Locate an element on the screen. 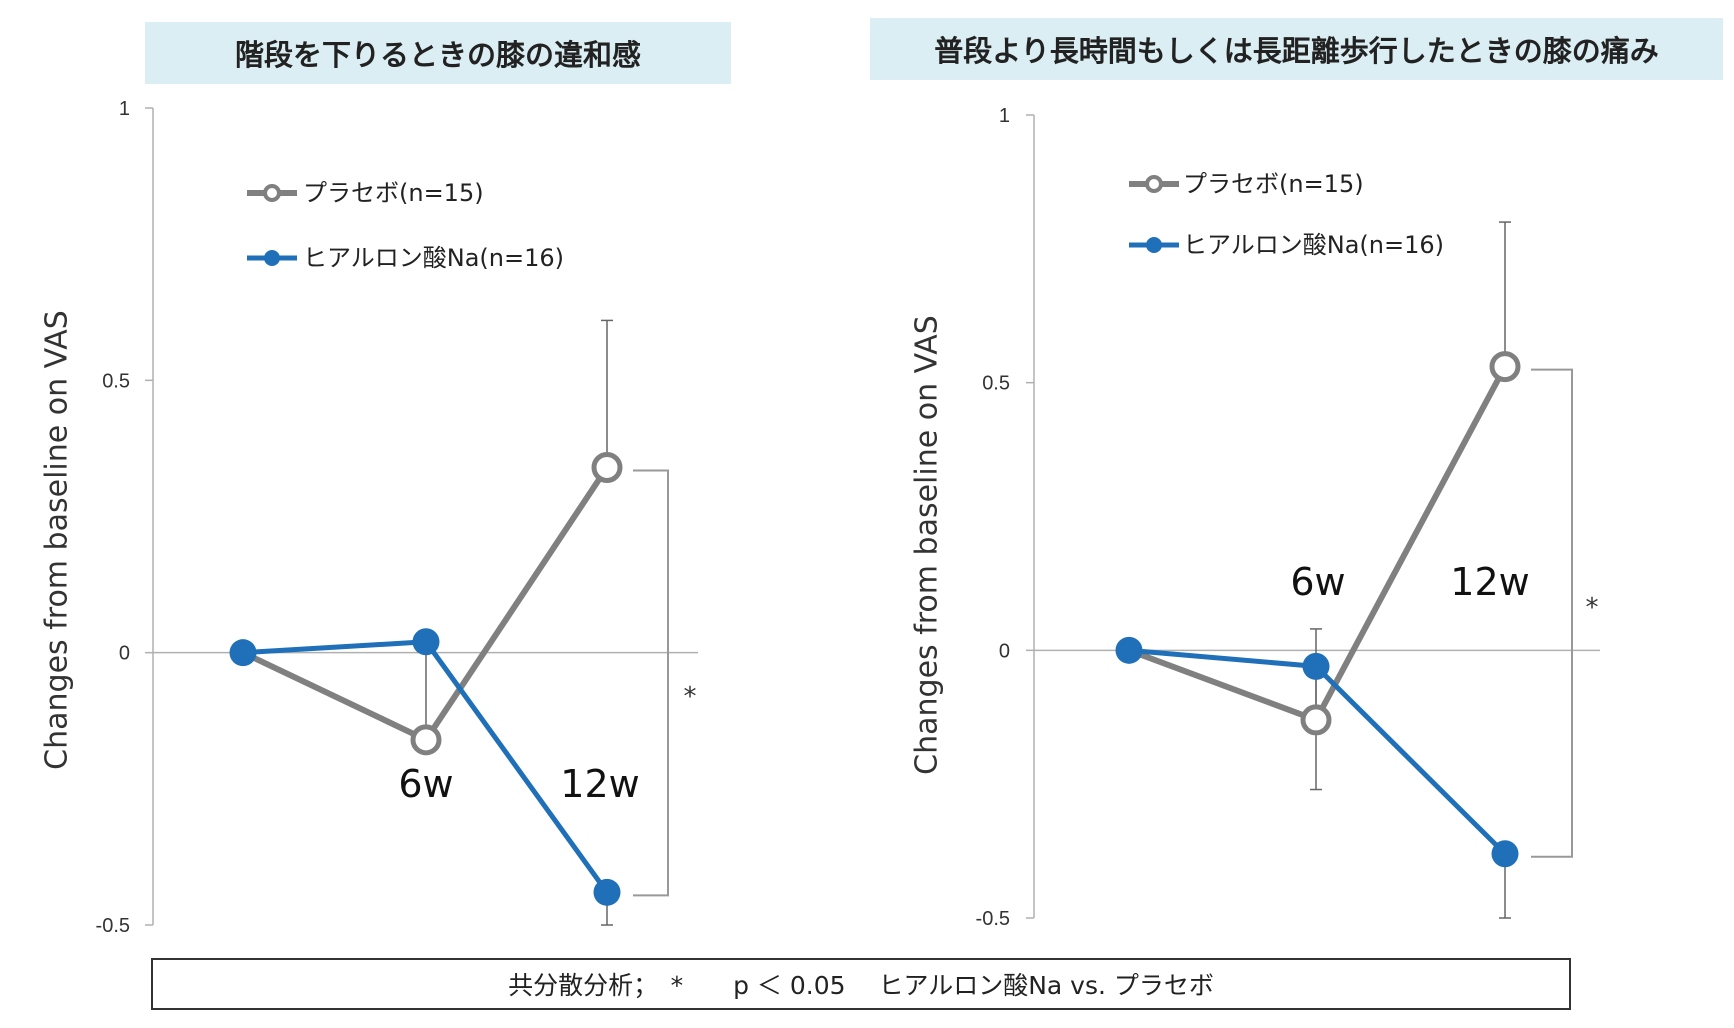 The width and height of the screenshot is (1734, 1028). chart2-hyaluronate-line is located at coordinates (1317, 751).